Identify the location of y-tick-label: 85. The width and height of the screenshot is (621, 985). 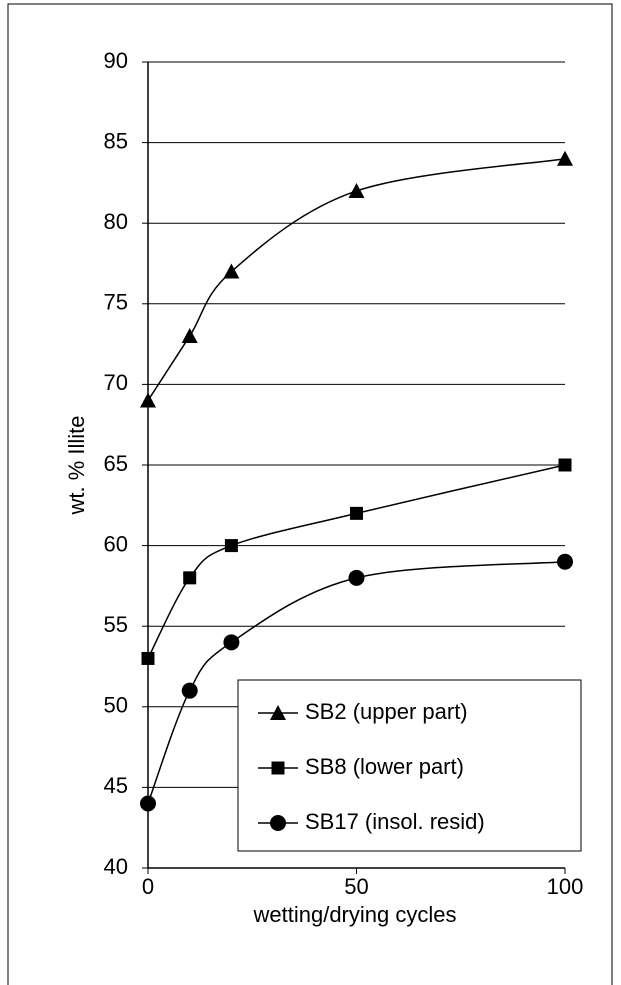
(116, 140).